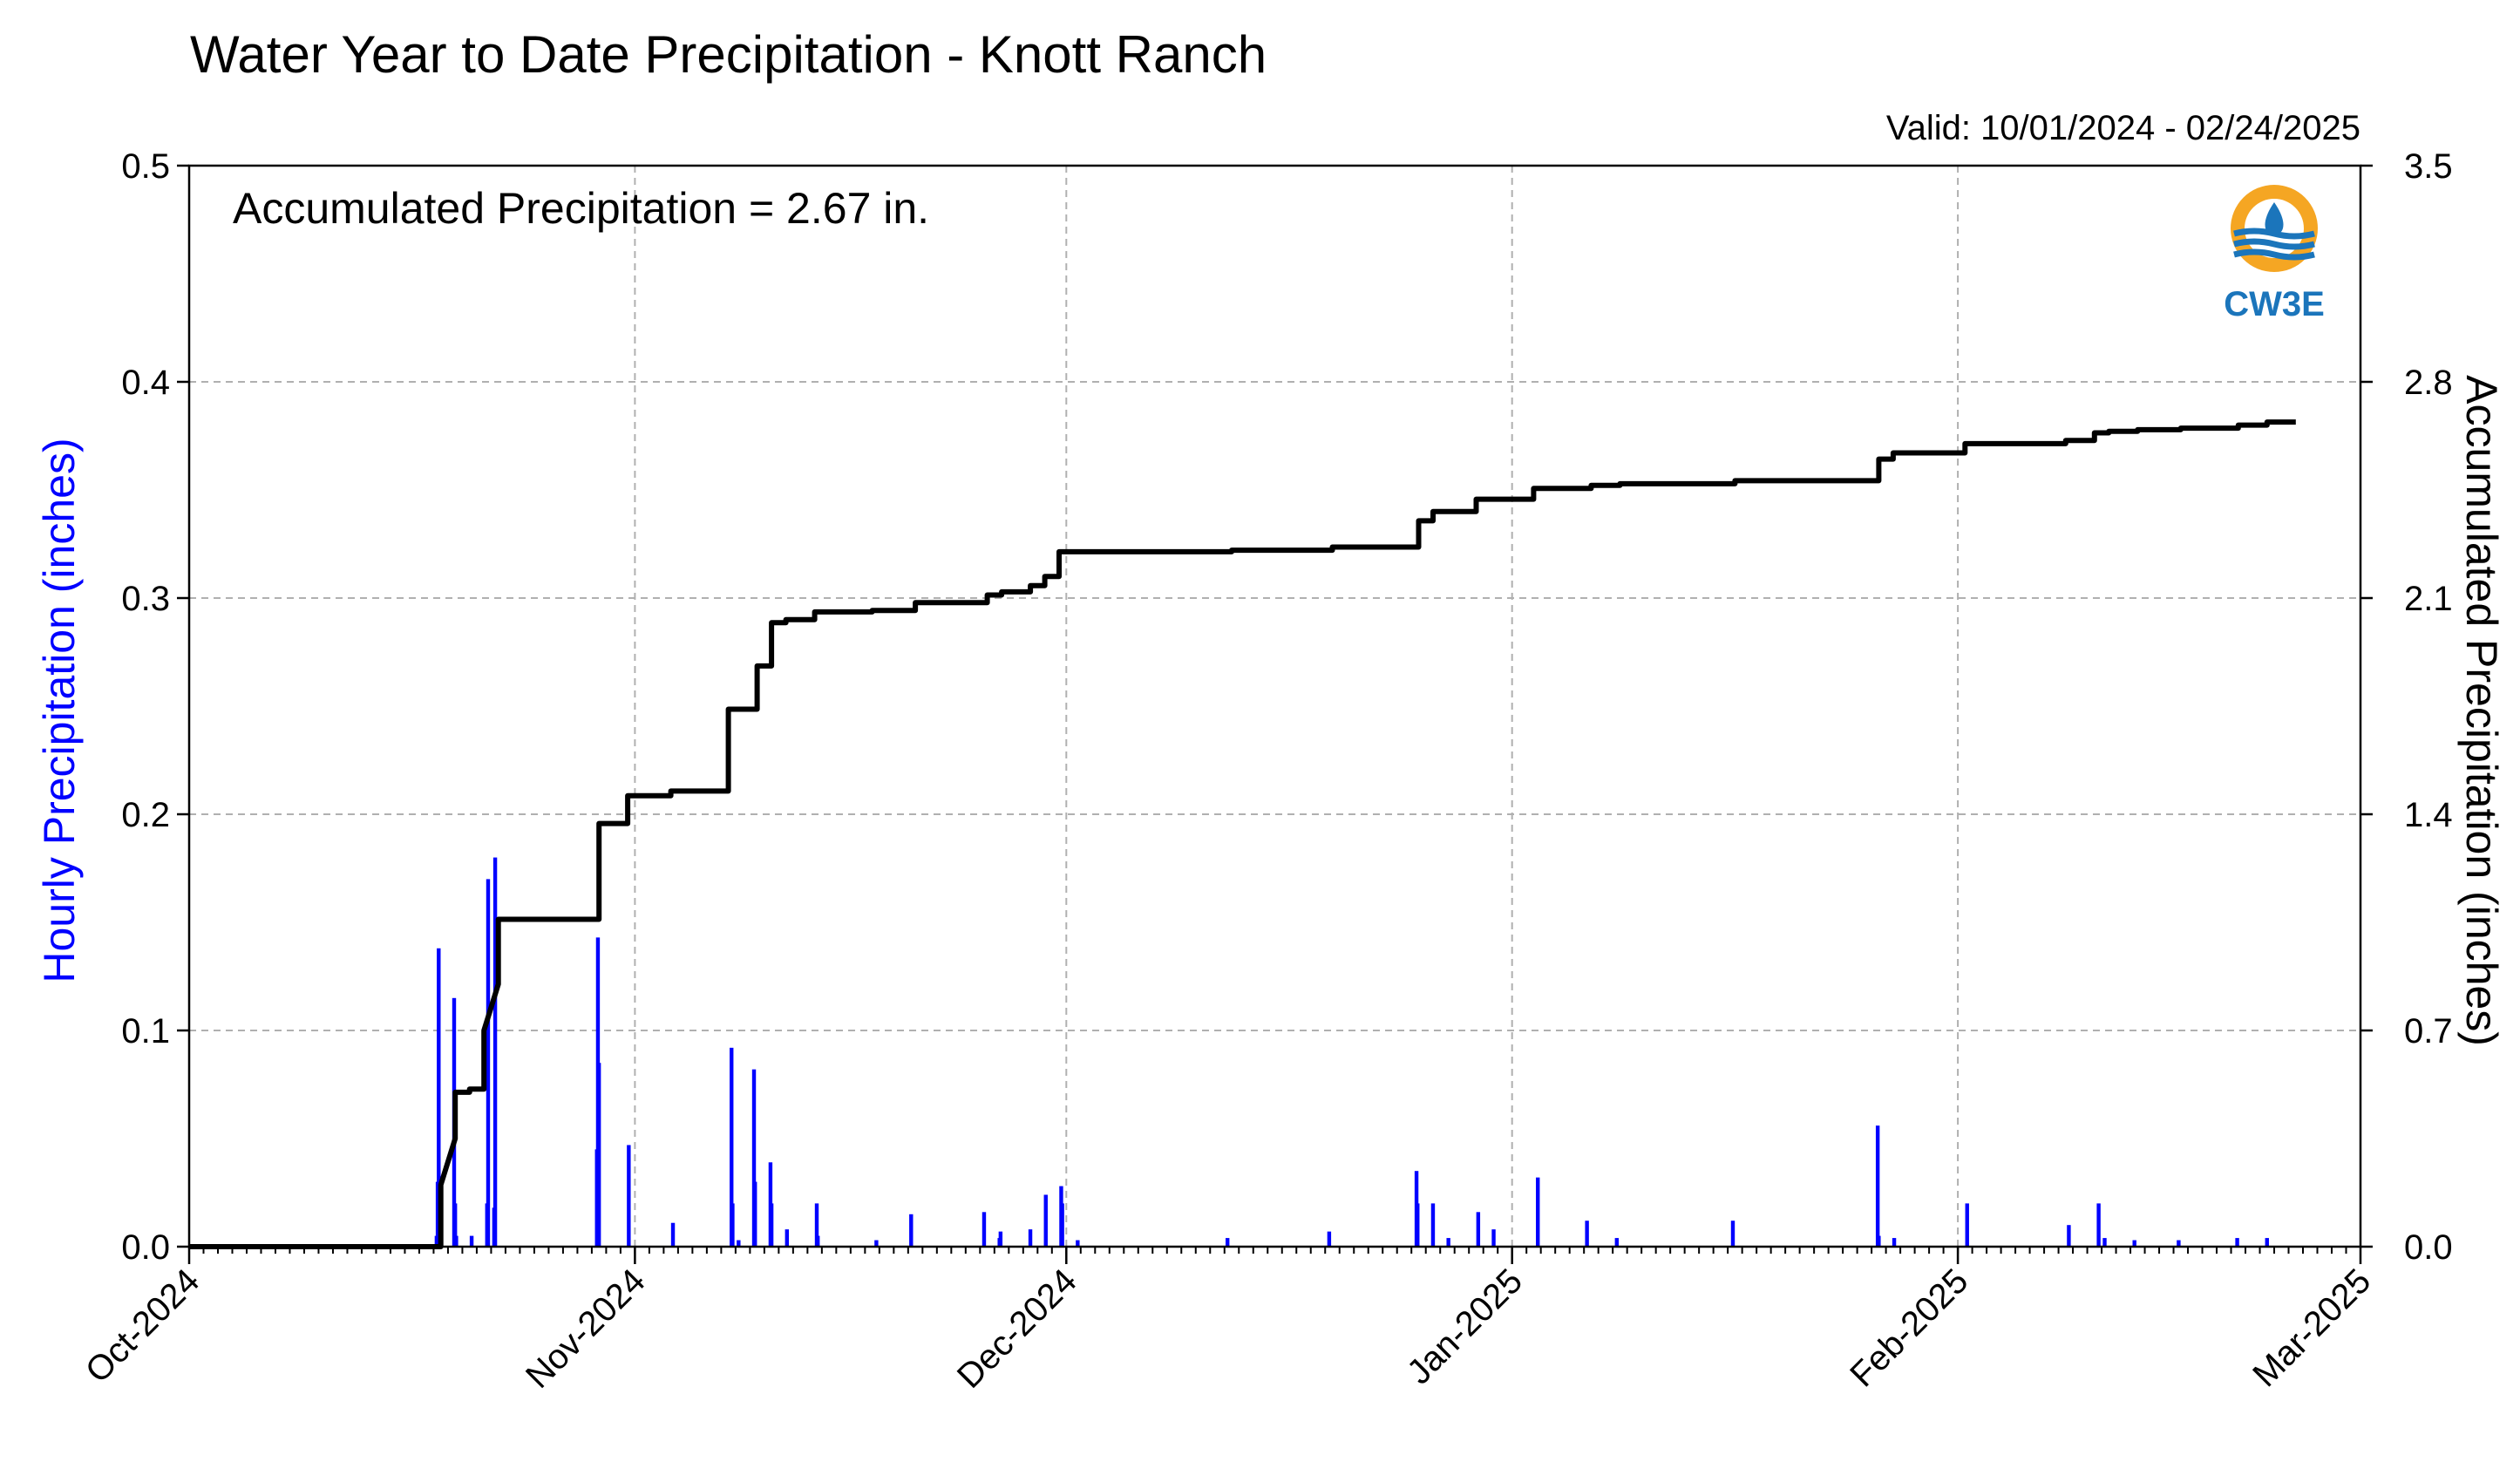 The width and height of the screenshot is (2520, 1462). I want to click on logo-text: CW3E, so click(2274, 304).